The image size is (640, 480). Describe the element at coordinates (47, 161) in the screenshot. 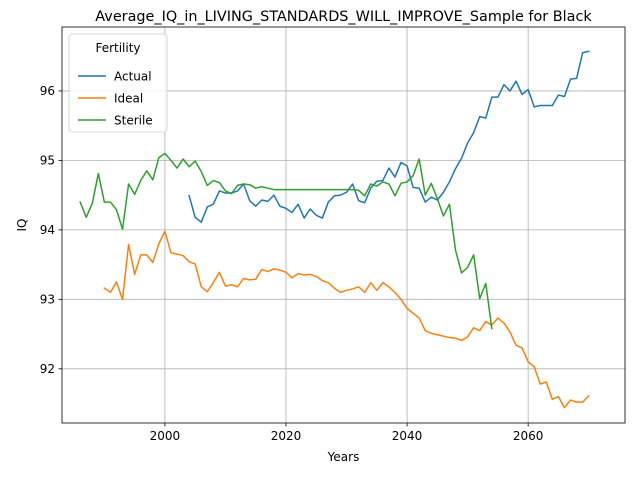

I see `y-tick-label: 95` at that location.